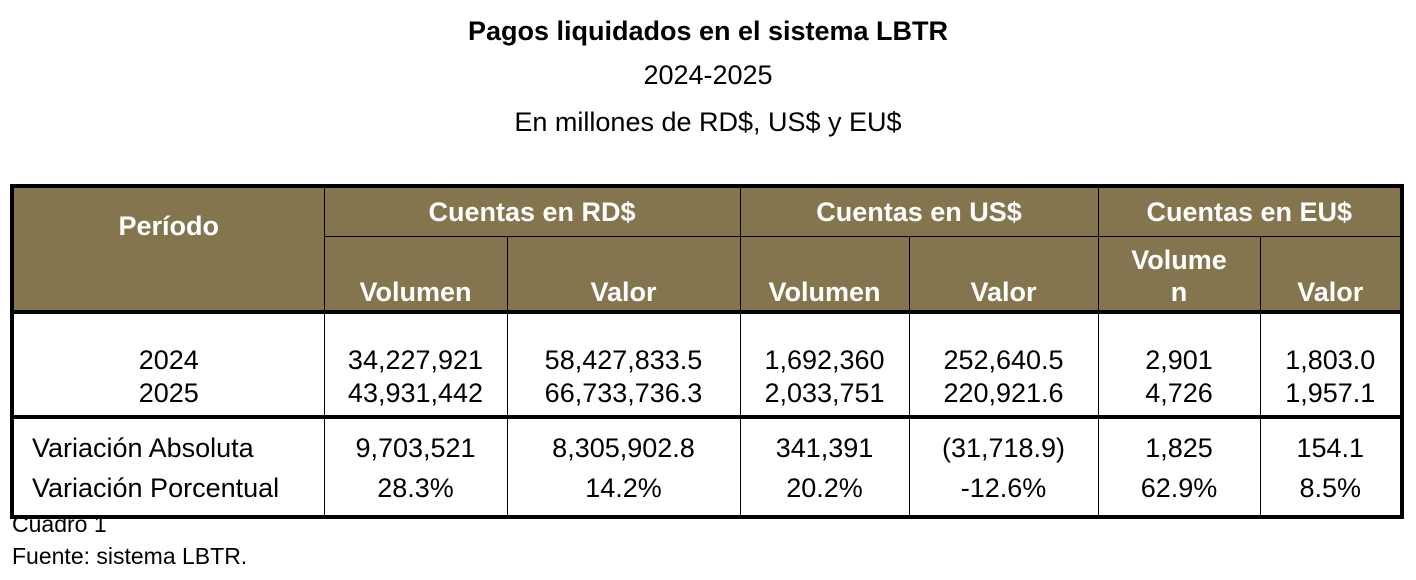 The width and height of the screenshot is (1416, 580). Describe the element at coordinates (824, 345) in the screenshot. I see `cell: 1,692,360` at that location.